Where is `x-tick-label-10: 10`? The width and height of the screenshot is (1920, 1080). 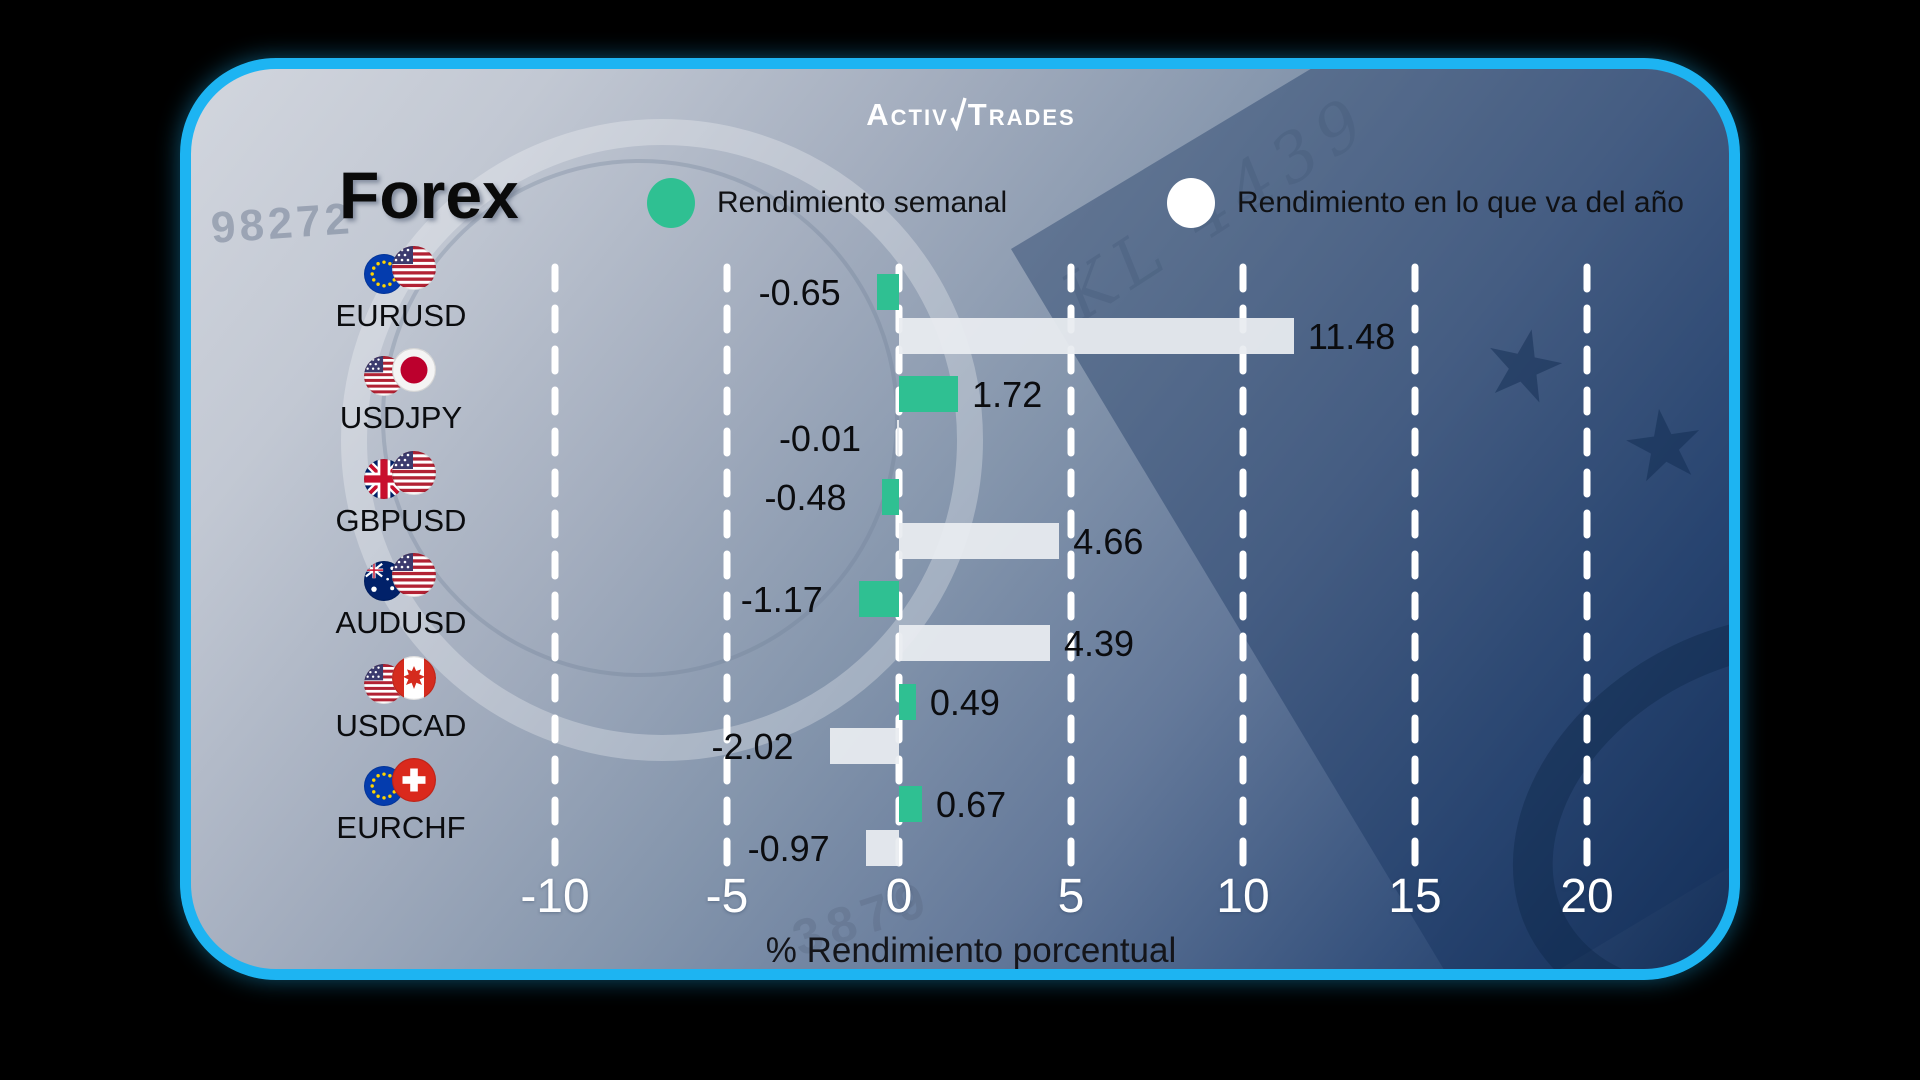 x-tick-label-10: 10 is located at coordinates (1243, 896).